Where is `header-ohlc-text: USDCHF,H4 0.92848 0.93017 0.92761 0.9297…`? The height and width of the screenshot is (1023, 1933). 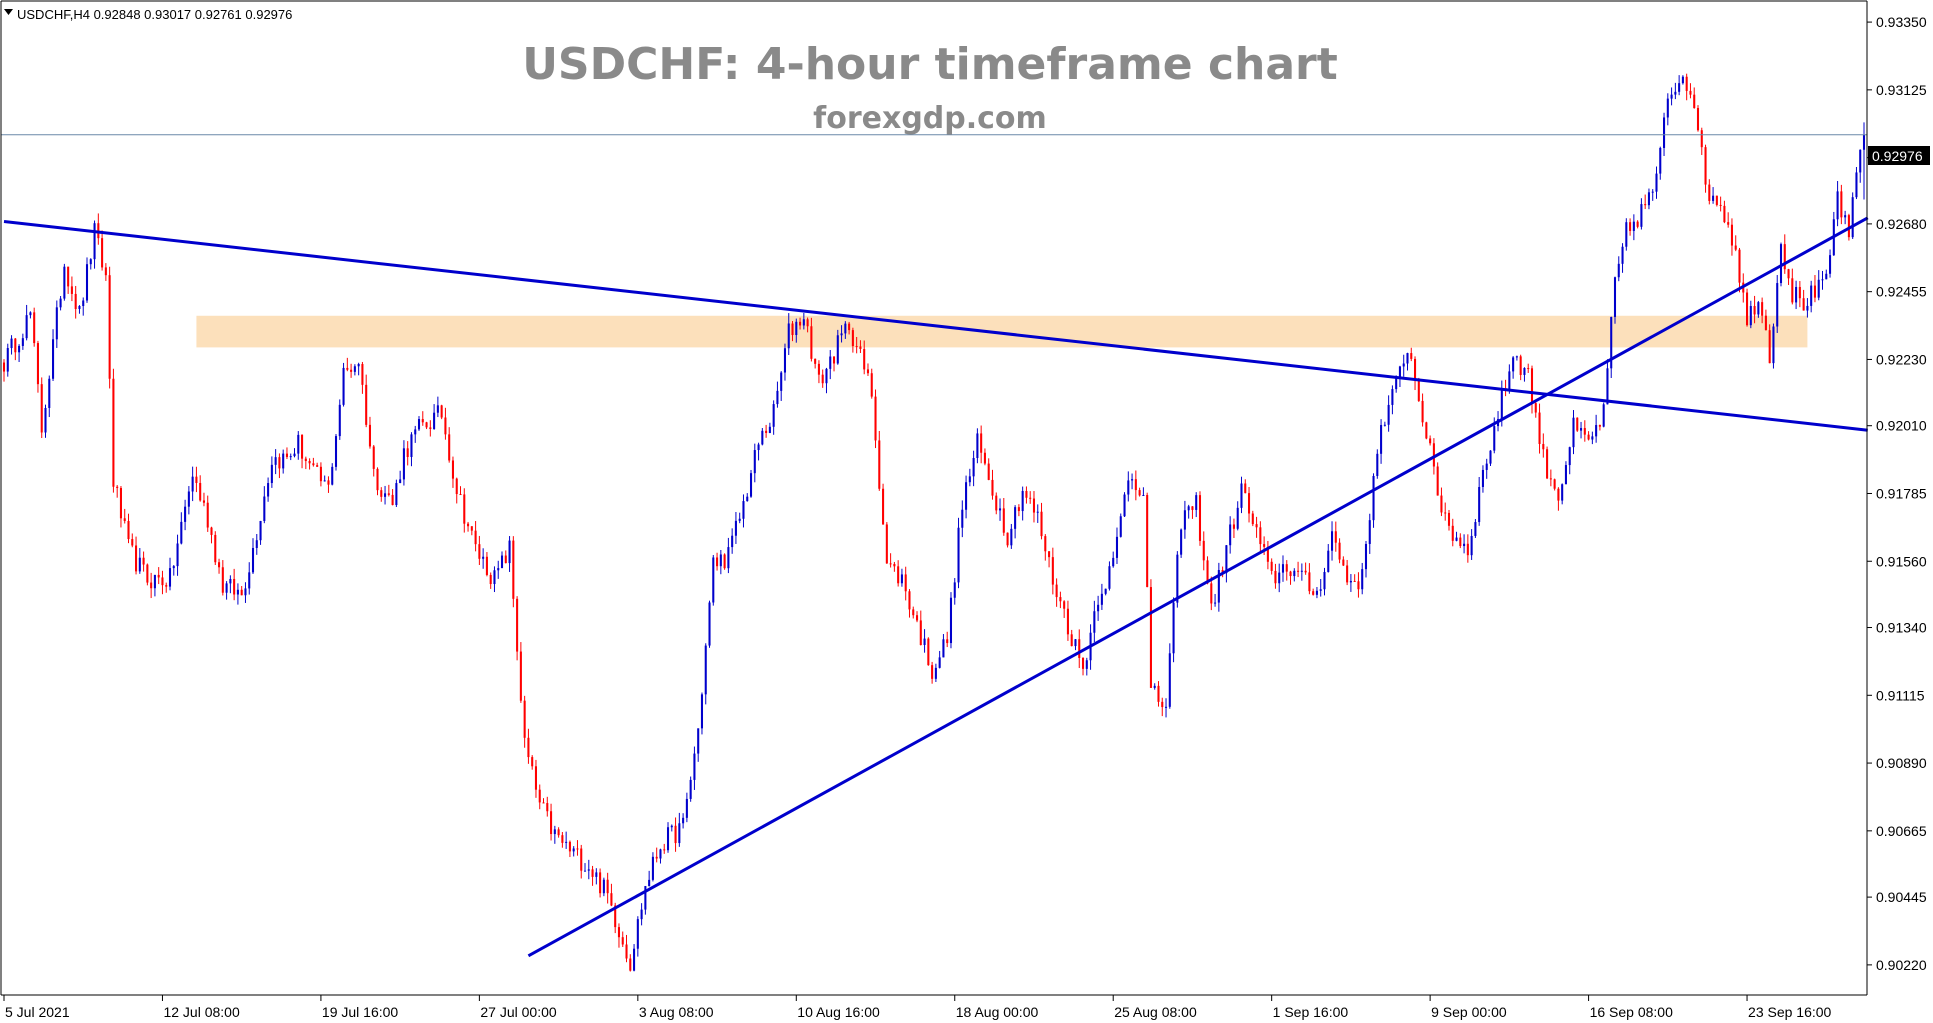
header-ohlc-text: USDCHF,H4 0.92848 0.93017 0.92761 0.9297… is located at coordinates (154, 14).